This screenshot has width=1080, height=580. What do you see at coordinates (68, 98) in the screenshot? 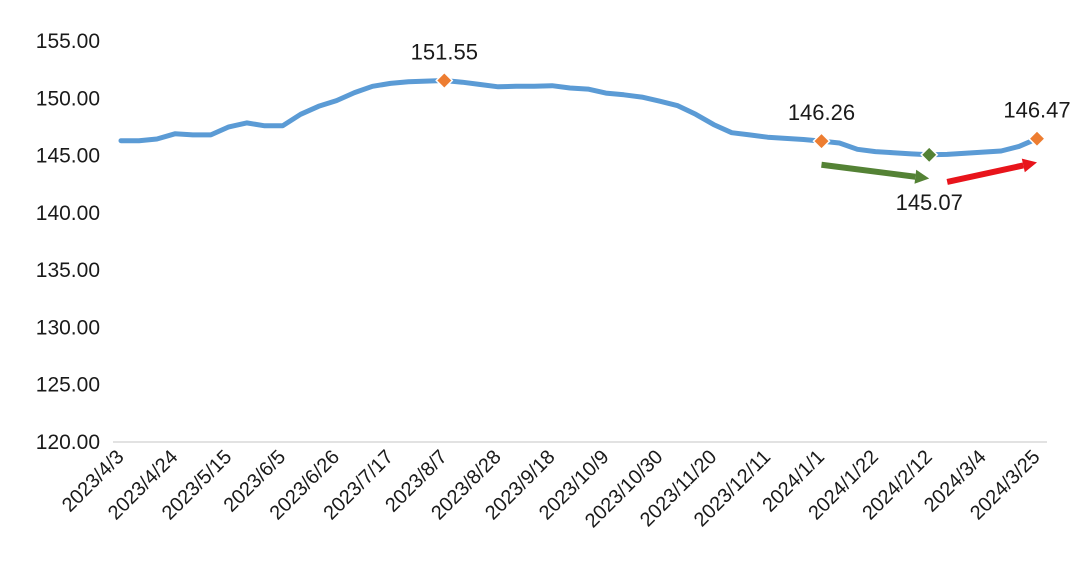
I see `y-tick-label: 150.00` at bounding box center [68, 98].